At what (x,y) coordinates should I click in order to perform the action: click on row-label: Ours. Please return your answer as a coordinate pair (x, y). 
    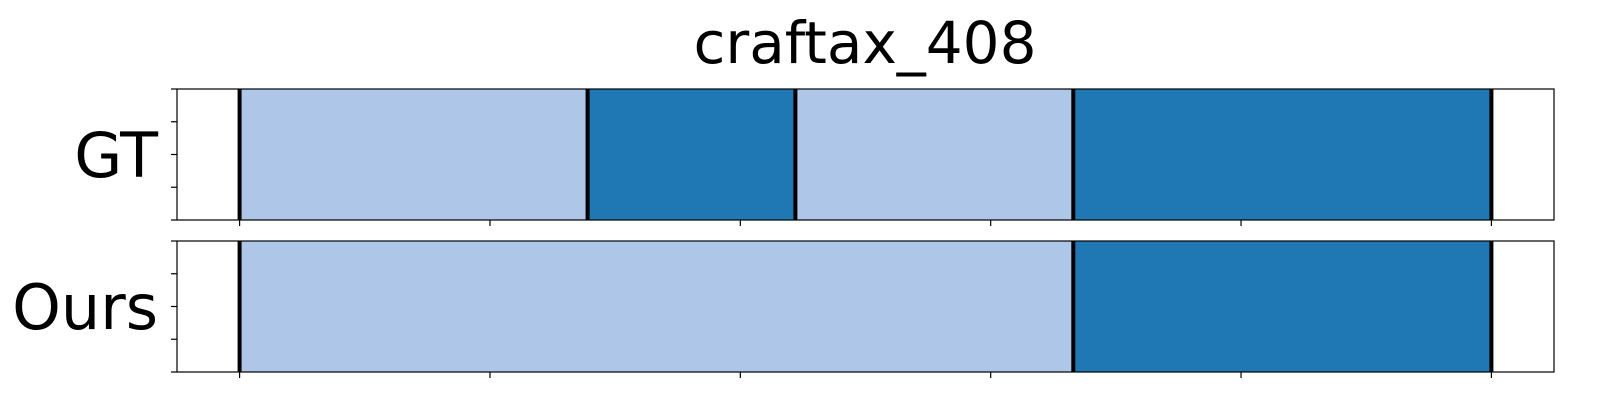
    Looking at the image, I should click on (85, 307).